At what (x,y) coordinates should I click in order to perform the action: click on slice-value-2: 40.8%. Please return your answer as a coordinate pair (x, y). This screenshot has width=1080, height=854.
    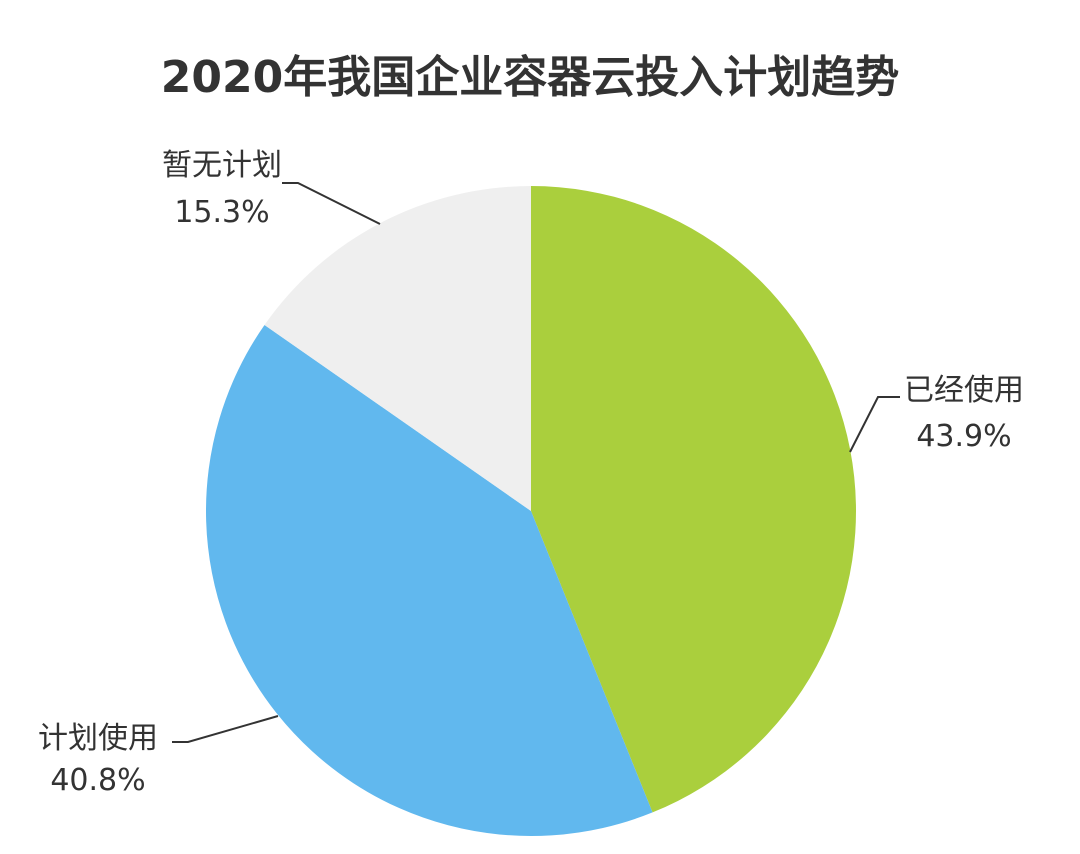
    Looking at the image, I should click on (97, 780).